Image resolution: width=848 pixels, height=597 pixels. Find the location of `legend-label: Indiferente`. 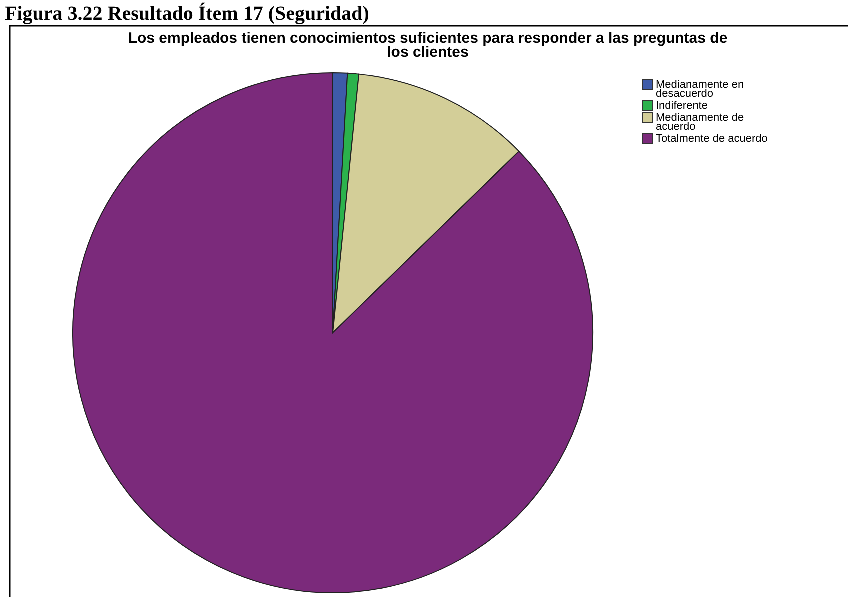

legend-label: Indiferente is located at coordinates (682, 106).